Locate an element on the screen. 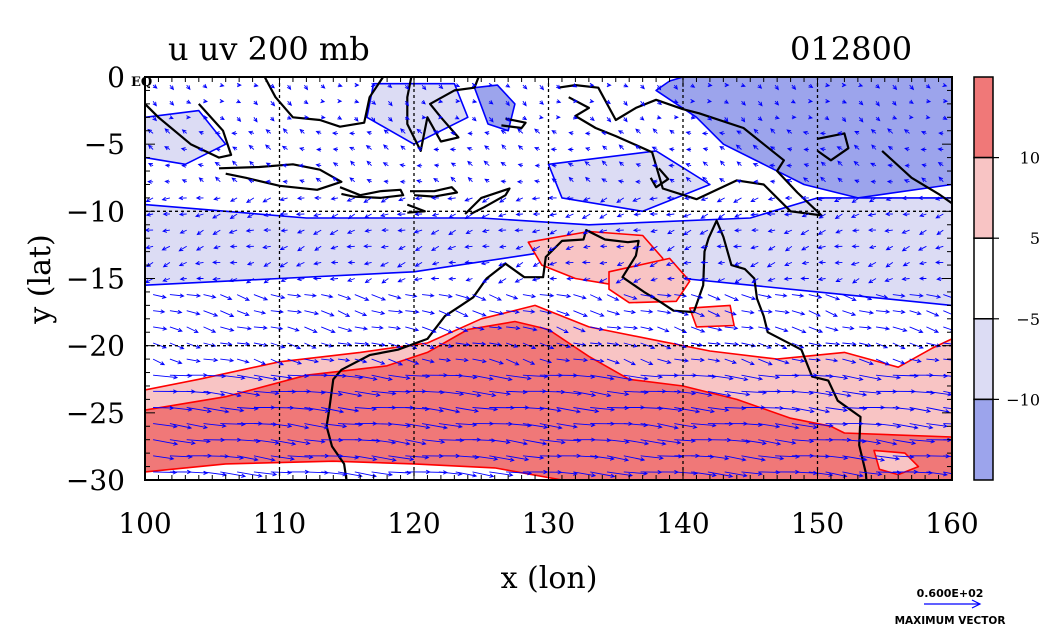 The image size is (1056, 631). y-tick-label-6: −30 is located at coordinates (95, 480).